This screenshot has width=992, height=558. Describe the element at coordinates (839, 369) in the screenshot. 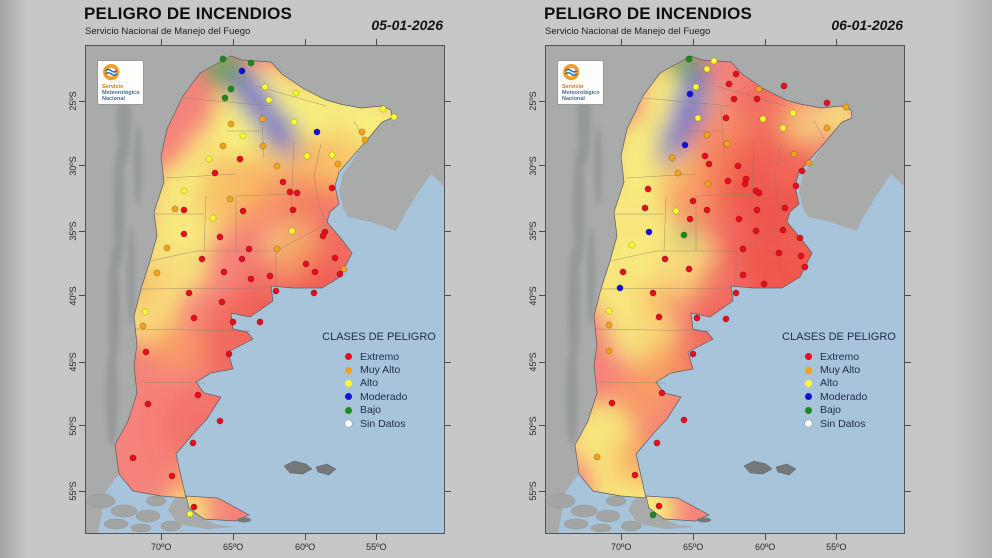

I see `legend-row: Muy Alto` at that location.